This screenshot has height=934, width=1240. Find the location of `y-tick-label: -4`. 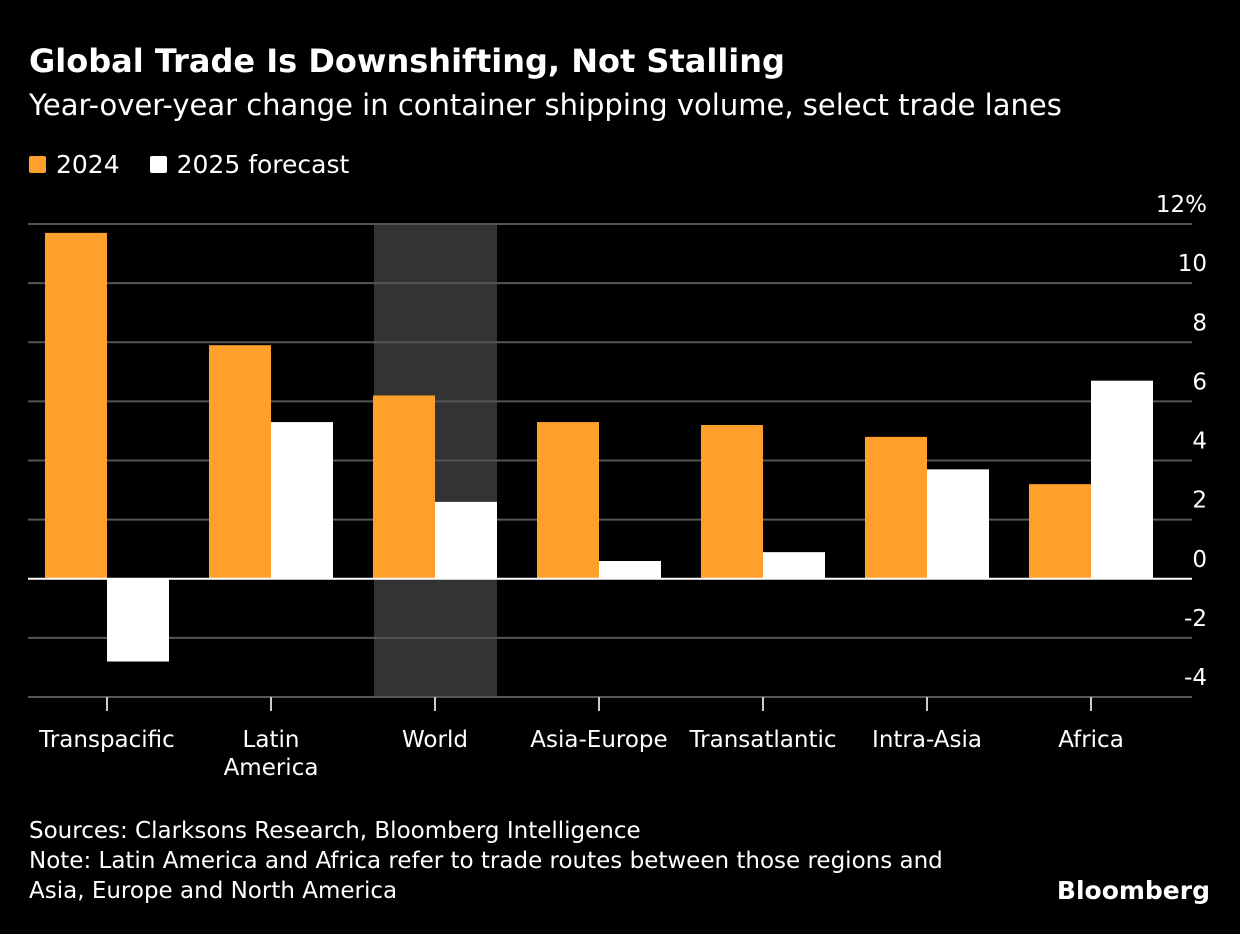

y-tick-label: -4 is located at coordinates (1195, 678).